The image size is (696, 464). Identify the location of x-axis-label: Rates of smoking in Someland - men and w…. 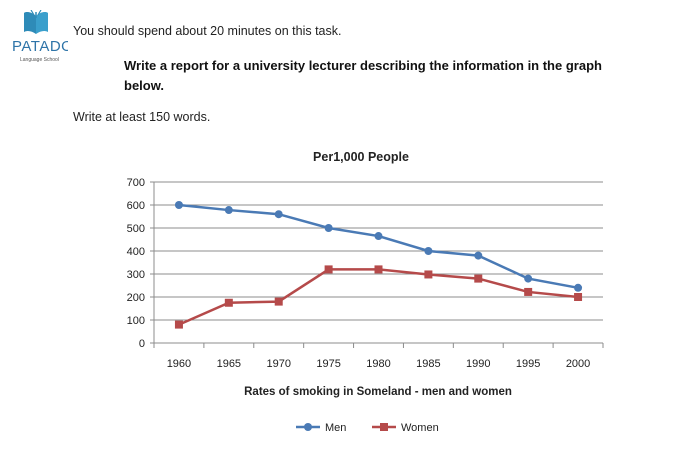
(378, 392).